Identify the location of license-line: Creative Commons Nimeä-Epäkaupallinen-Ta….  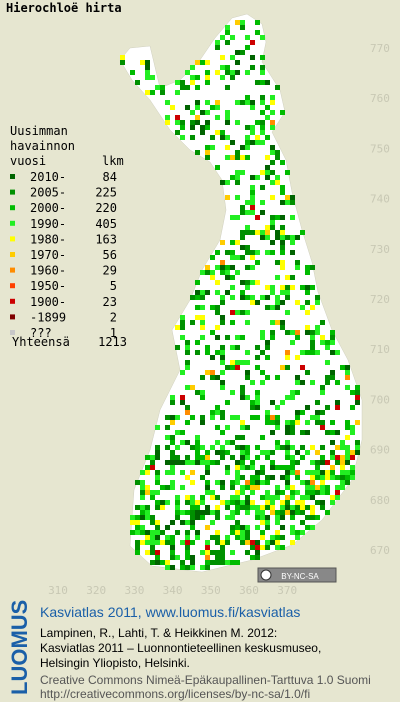
(205, 680).